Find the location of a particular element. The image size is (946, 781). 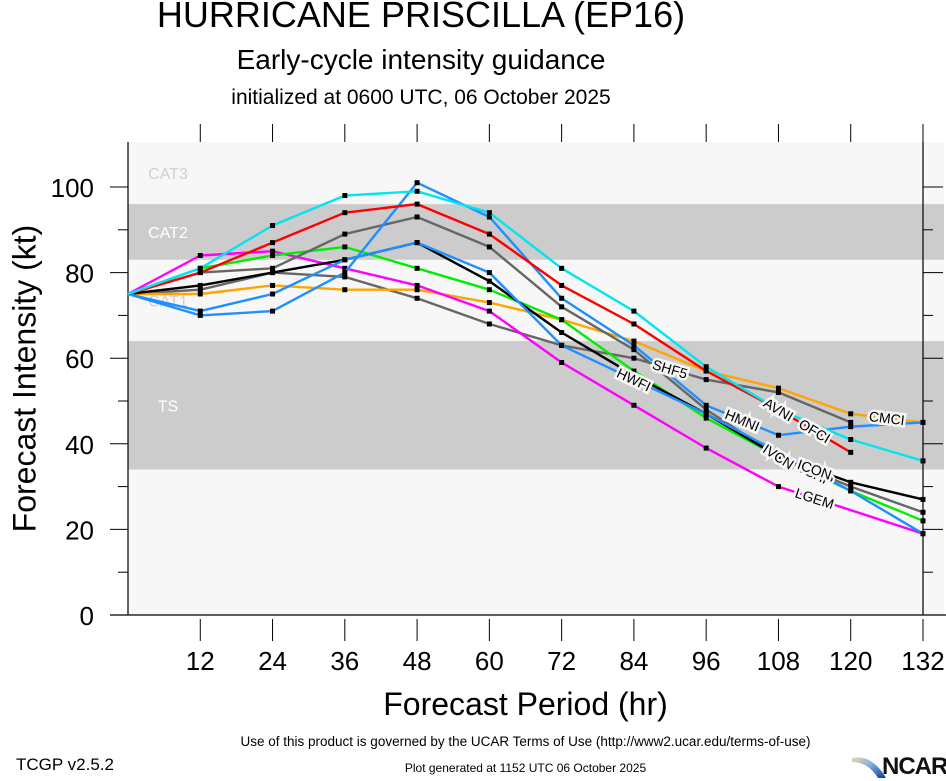

band-ts is located at coordinates (536, 405).